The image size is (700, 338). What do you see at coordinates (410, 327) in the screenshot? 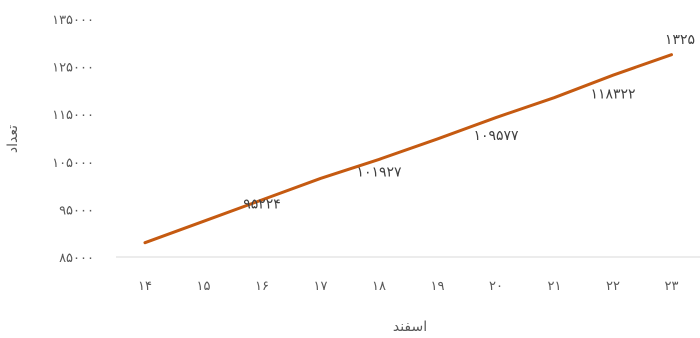
I see `x-axis-title: اسفند` at bounding box center [410, 327].